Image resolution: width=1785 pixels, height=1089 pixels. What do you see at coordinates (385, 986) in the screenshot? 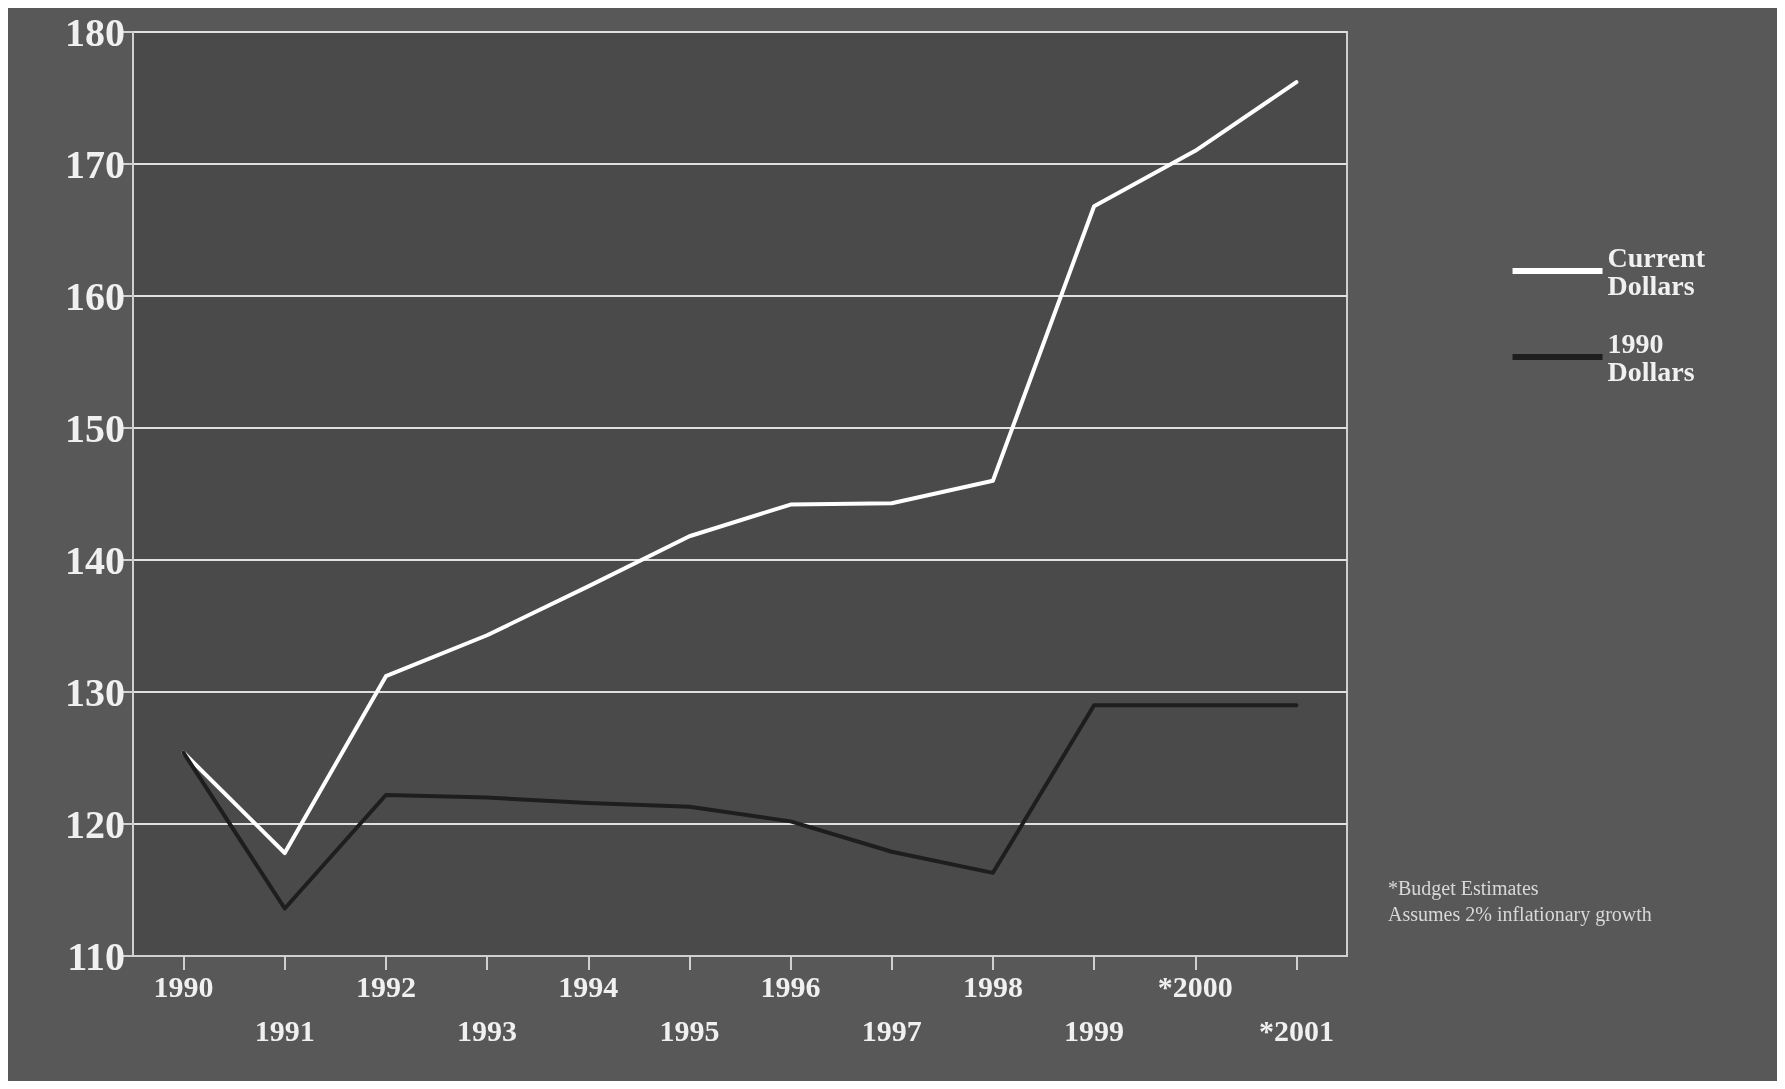
I see `x-tick-label: 1992` at bounding box center [385, 986].